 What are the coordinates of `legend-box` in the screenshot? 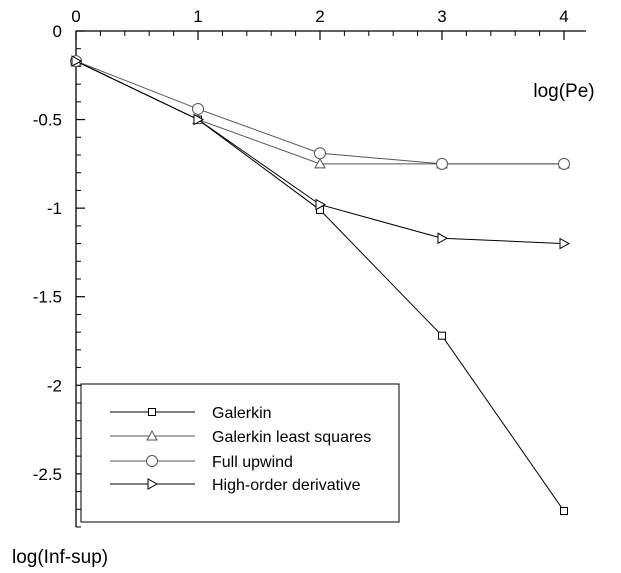 It's located at (240, 453).